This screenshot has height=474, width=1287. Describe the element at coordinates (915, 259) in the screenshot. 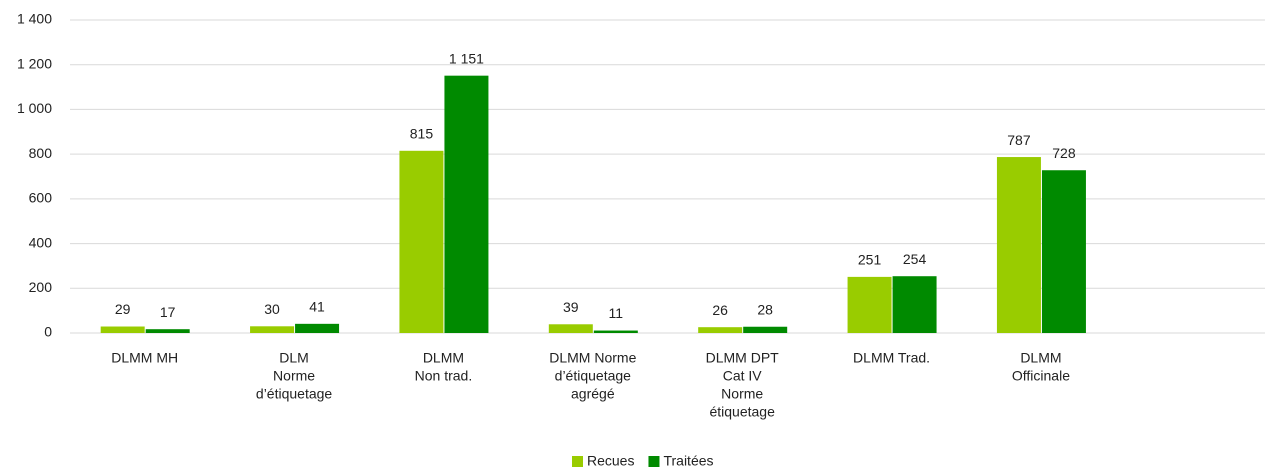

I see `value-label: 254` at that location.